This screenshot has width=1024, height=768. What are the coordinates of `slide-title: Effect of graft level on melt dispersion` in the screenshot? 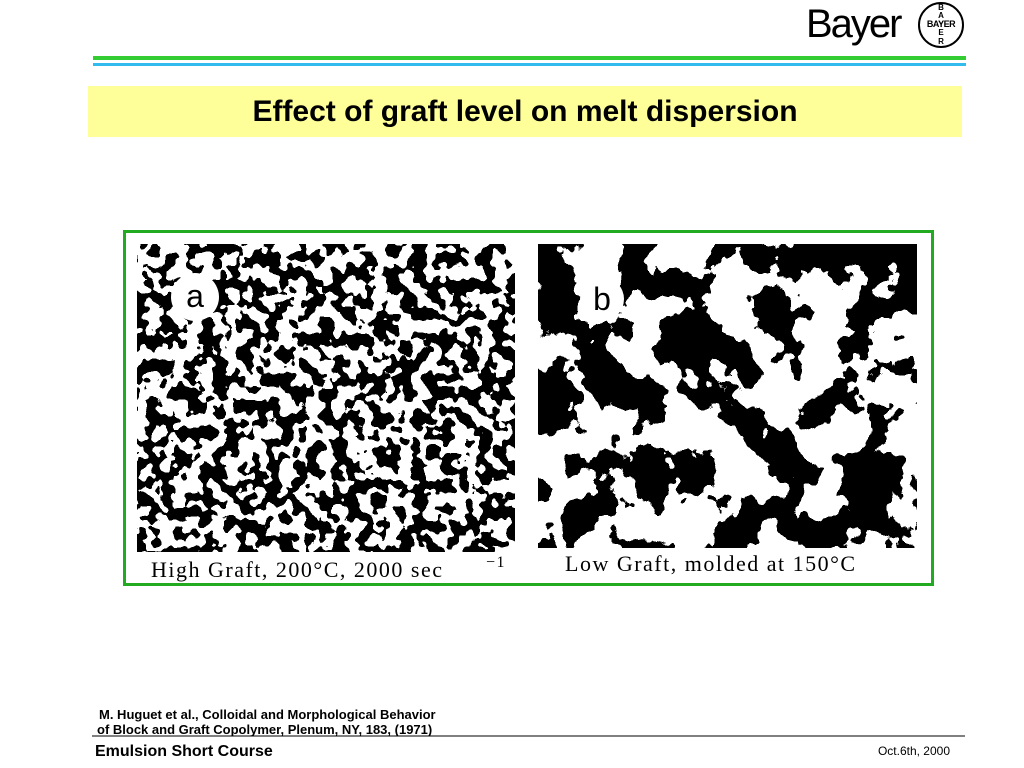 It's located at (525, 111).